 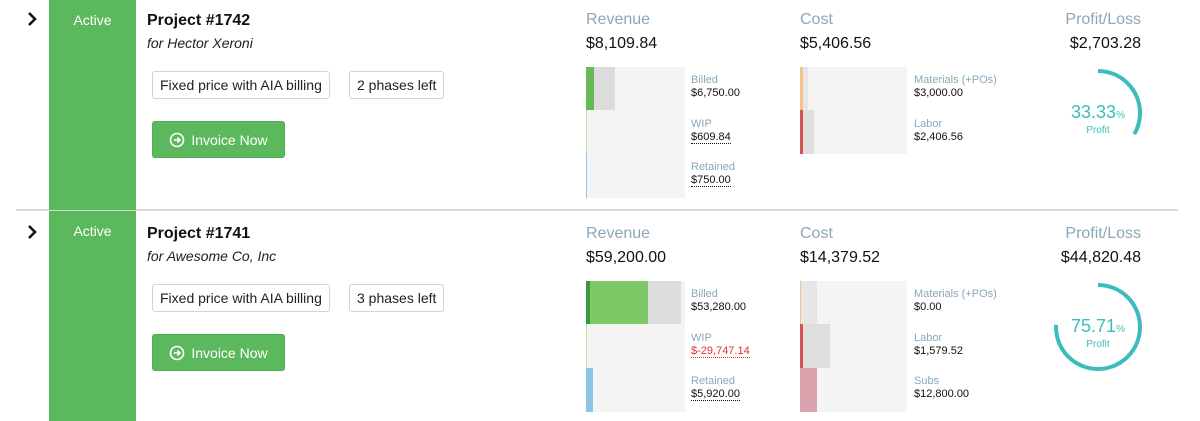 I want to click on billed-amount: $53,280.00, so click(x=719, y=307).